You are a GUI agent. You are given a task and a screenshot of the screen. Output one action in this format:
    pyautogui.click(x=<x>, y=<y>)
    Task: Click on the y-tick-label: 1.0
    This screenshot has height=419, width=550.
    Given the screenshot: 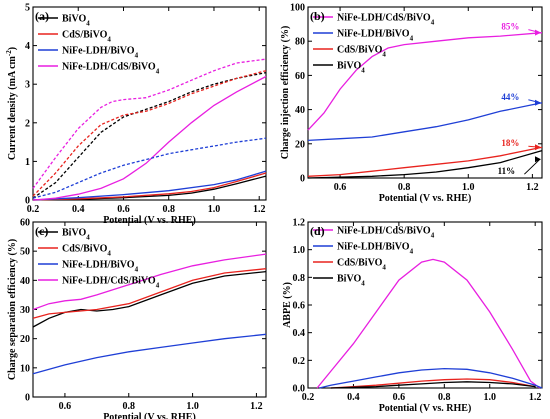 What is the action you would take?
    pyautogui.click(x=299, y=250)
    